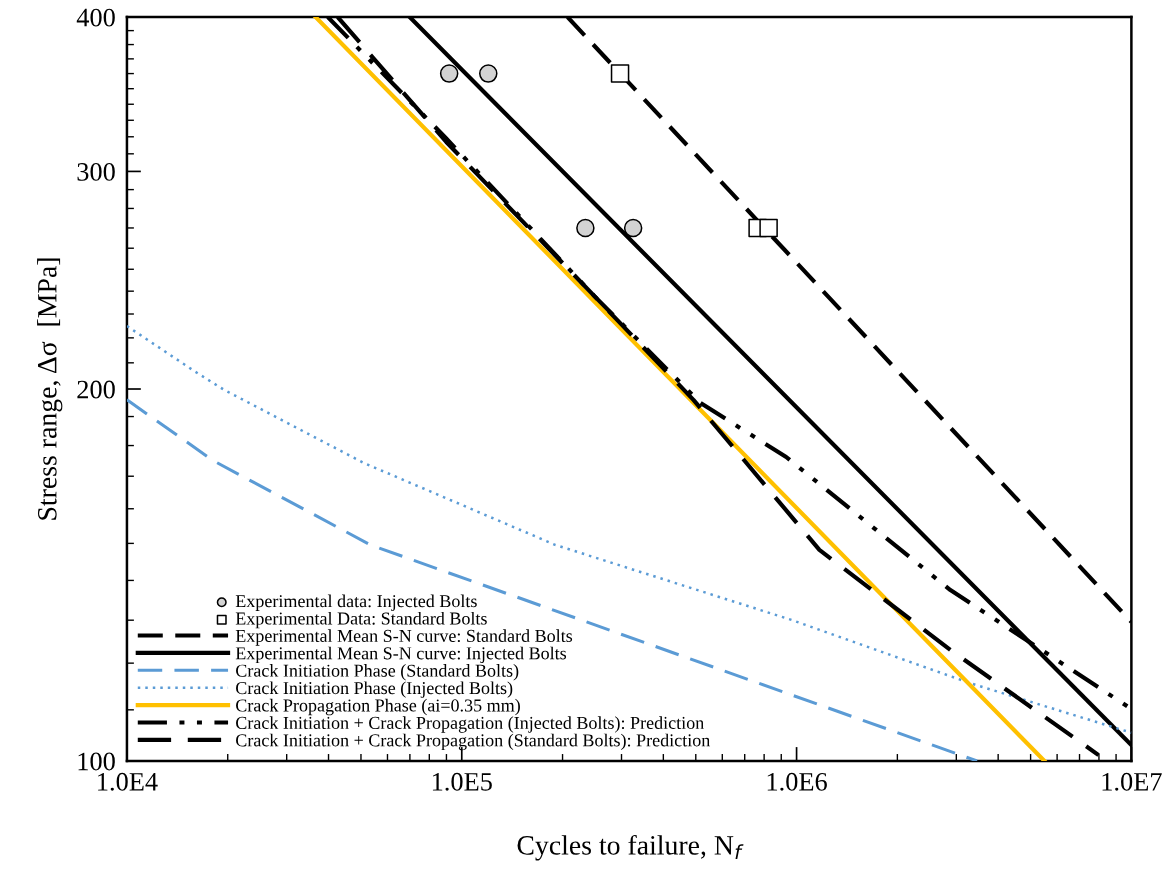  Describe the element at coordinates (96, 389) in the screenshot. I see `y-tick-label: 200` at that location.